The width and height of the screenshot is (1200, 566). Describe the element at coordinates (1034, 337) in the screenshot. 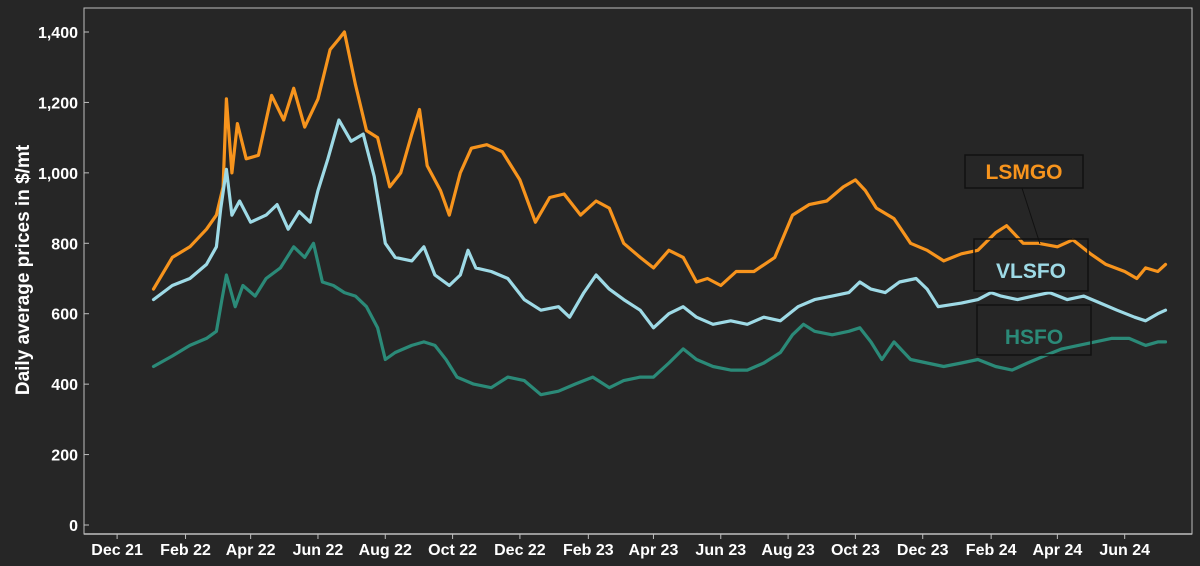

I see `legend-label-hsfo: HSFO` at that location.